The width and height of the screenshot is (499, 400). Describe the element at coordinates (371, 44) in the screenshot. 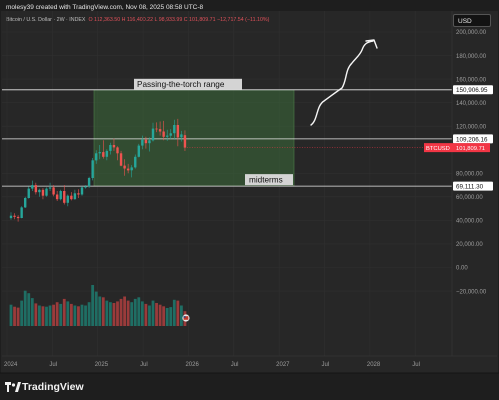

I see `projection-arrowhead` at that location.